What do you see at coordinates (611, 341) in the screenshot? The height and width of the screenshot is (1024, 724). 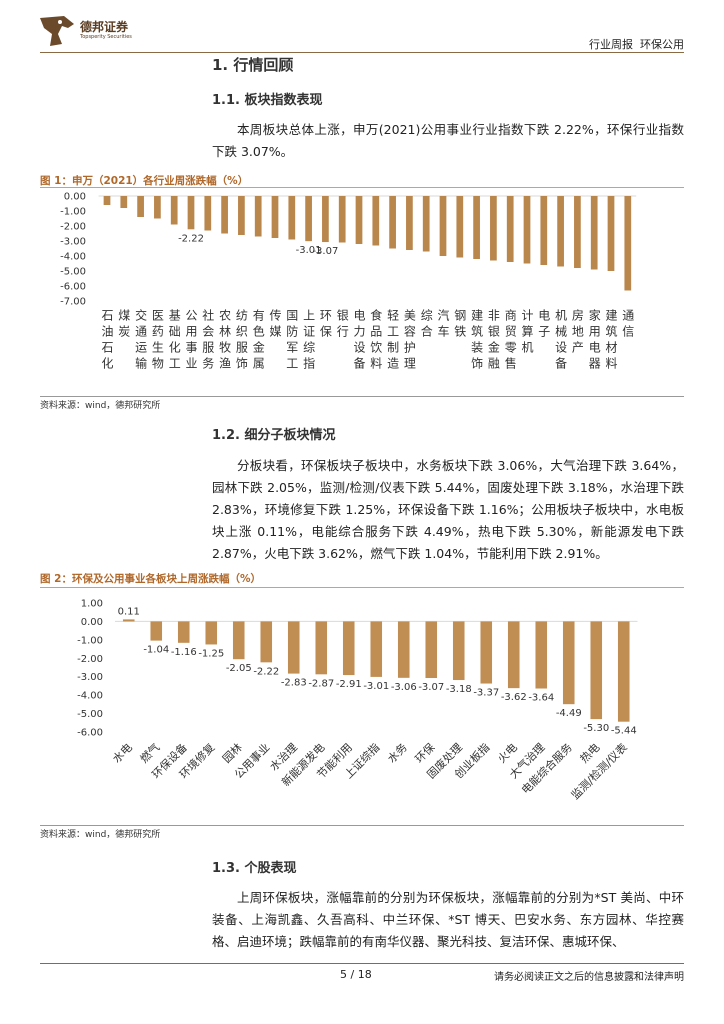 I see `x-tick-label: 建筑材料` at bounding box center [611, 341].